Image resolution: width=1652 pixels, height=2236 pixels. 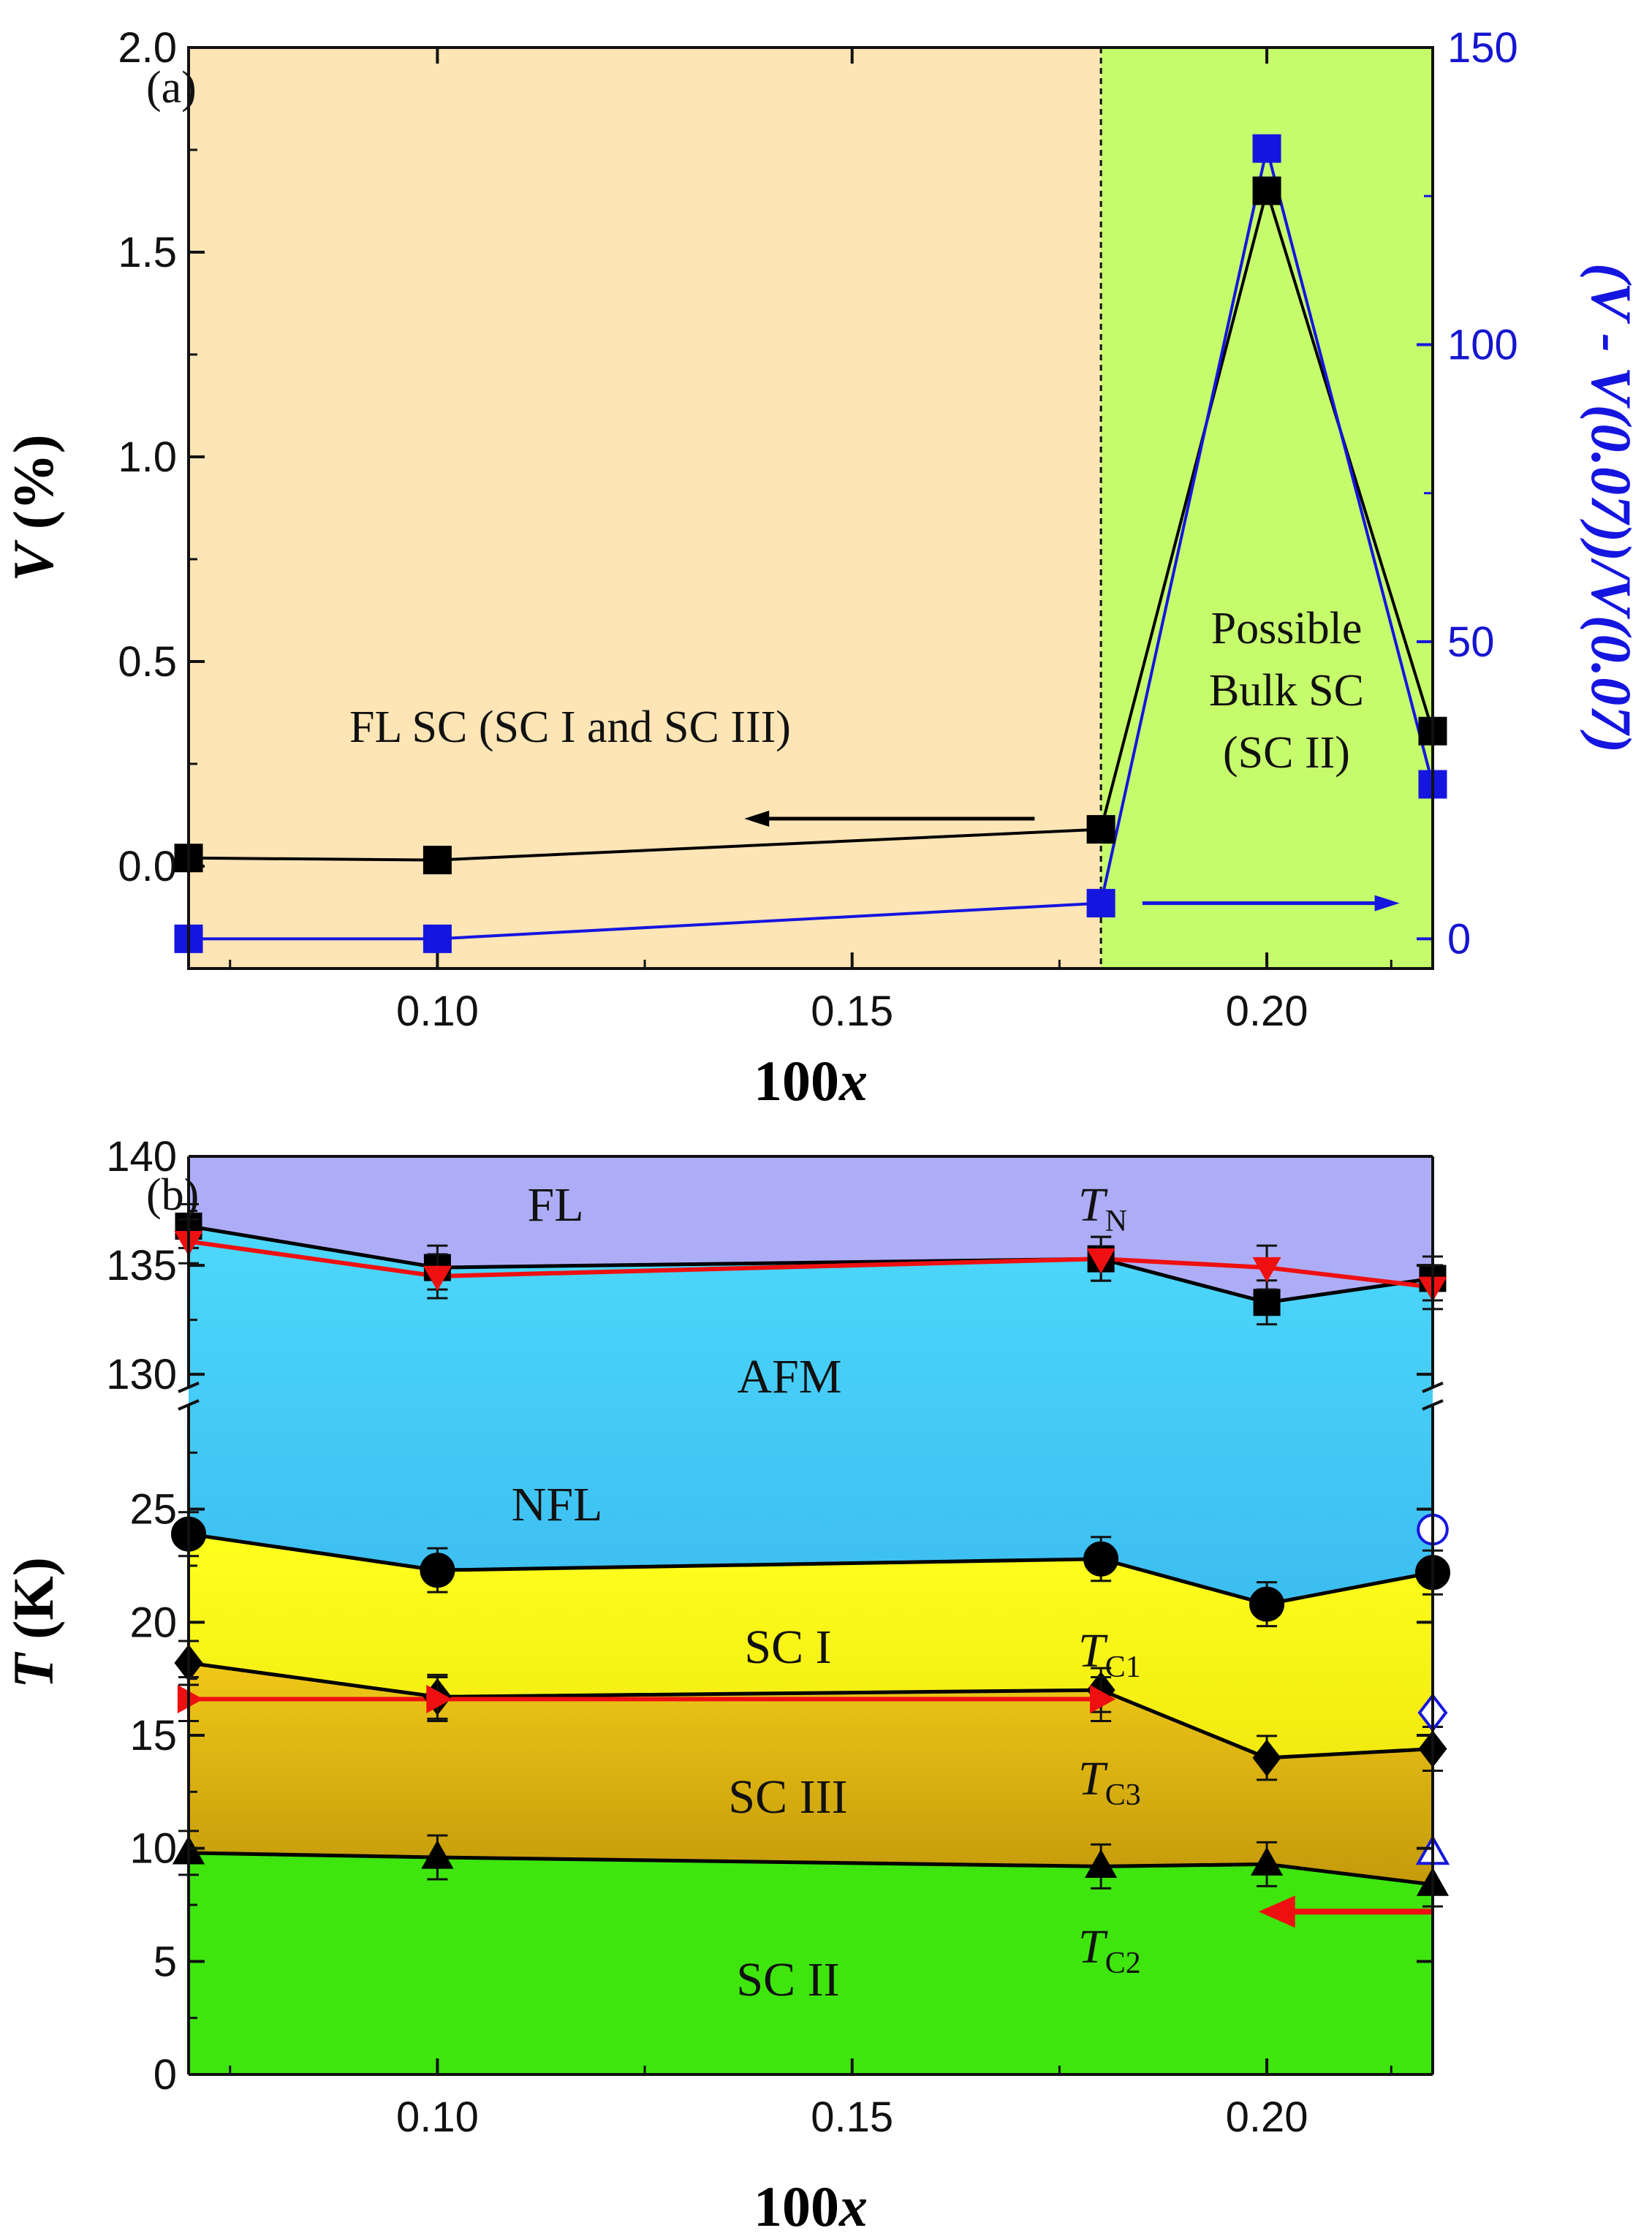 I want to click on panel-b-region-afm, so click(x=811, y=1415).